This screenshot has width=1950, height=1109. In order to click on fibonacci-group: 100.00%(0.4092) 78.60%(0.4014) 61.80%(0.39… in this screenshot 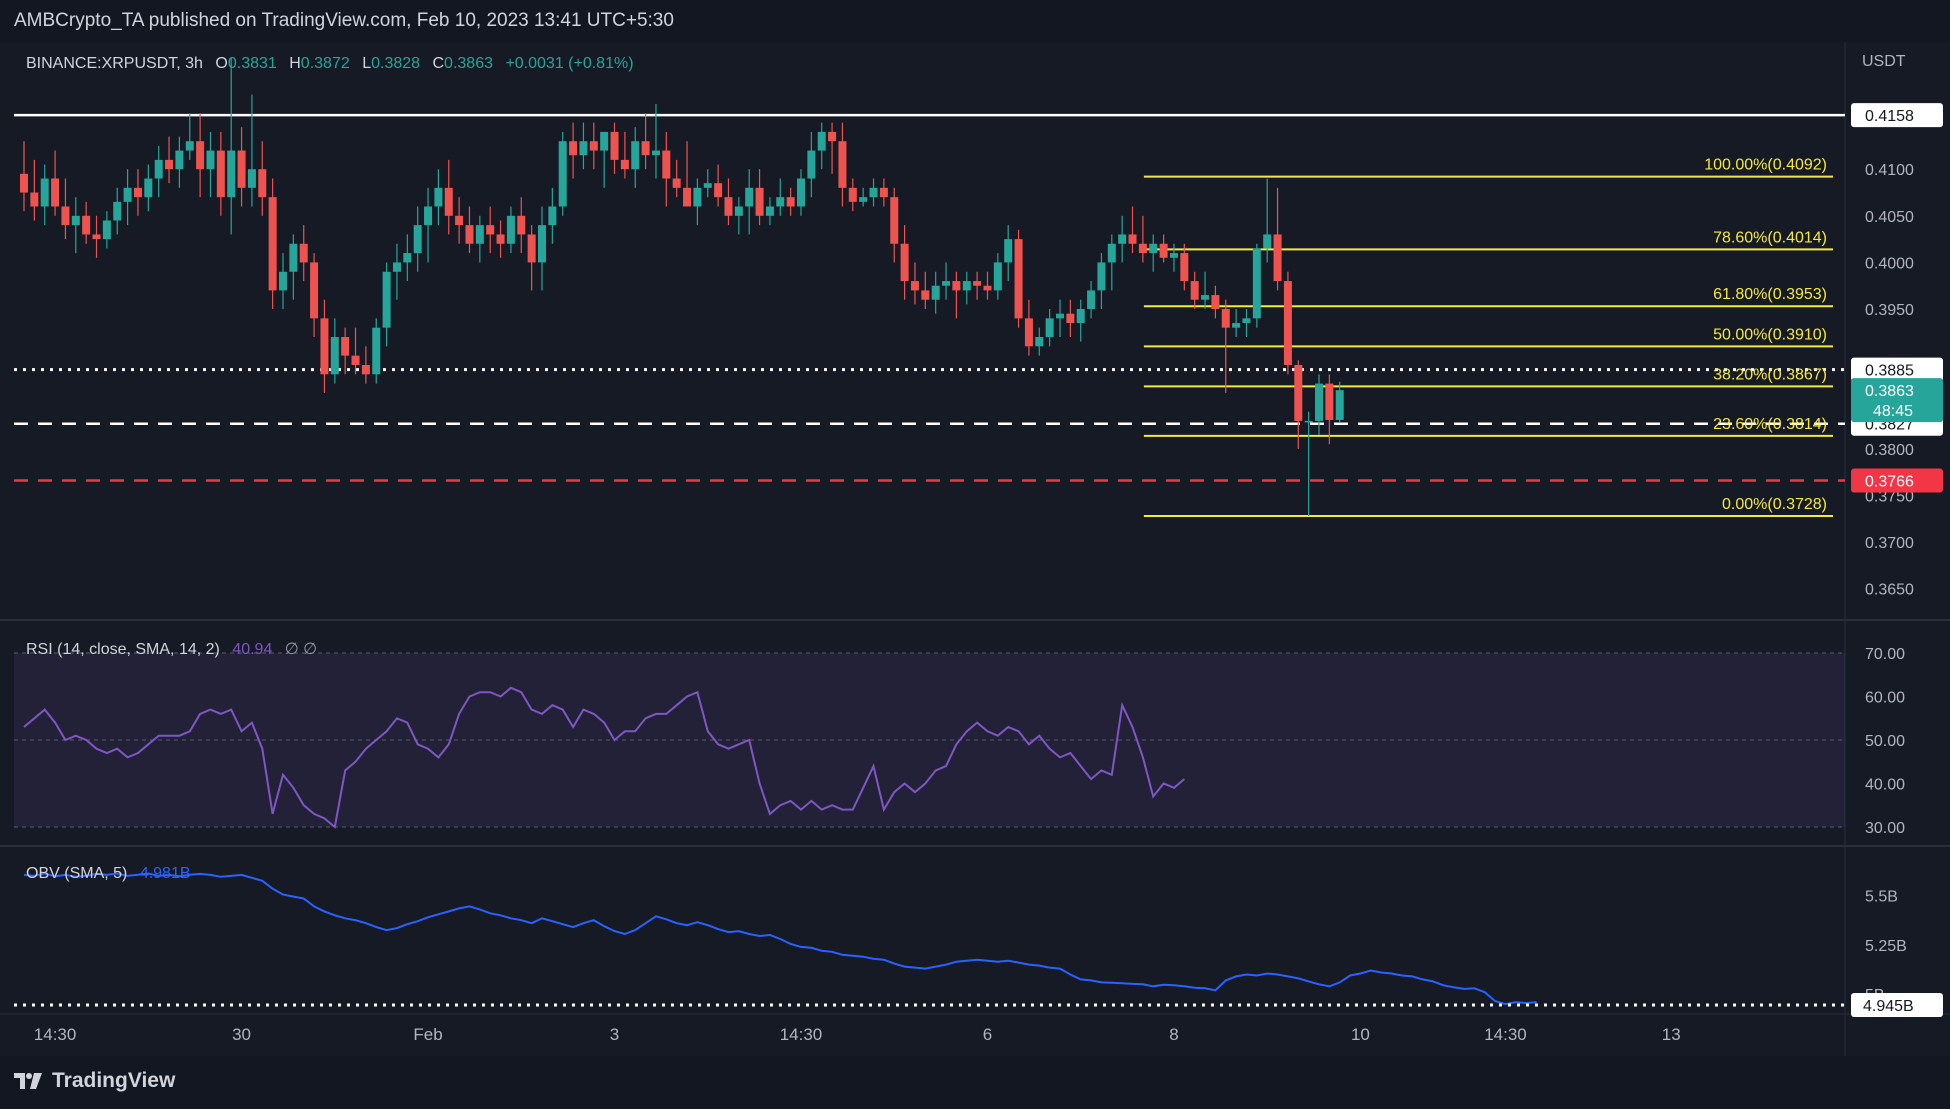, I will do `click(1488, 337)`.